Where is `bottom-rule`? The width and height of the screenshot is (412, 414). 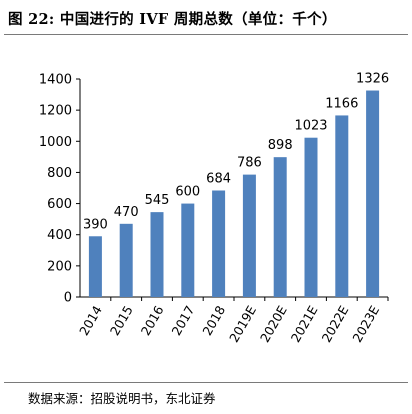
bottom-rule is located at coordinates (206, 382).